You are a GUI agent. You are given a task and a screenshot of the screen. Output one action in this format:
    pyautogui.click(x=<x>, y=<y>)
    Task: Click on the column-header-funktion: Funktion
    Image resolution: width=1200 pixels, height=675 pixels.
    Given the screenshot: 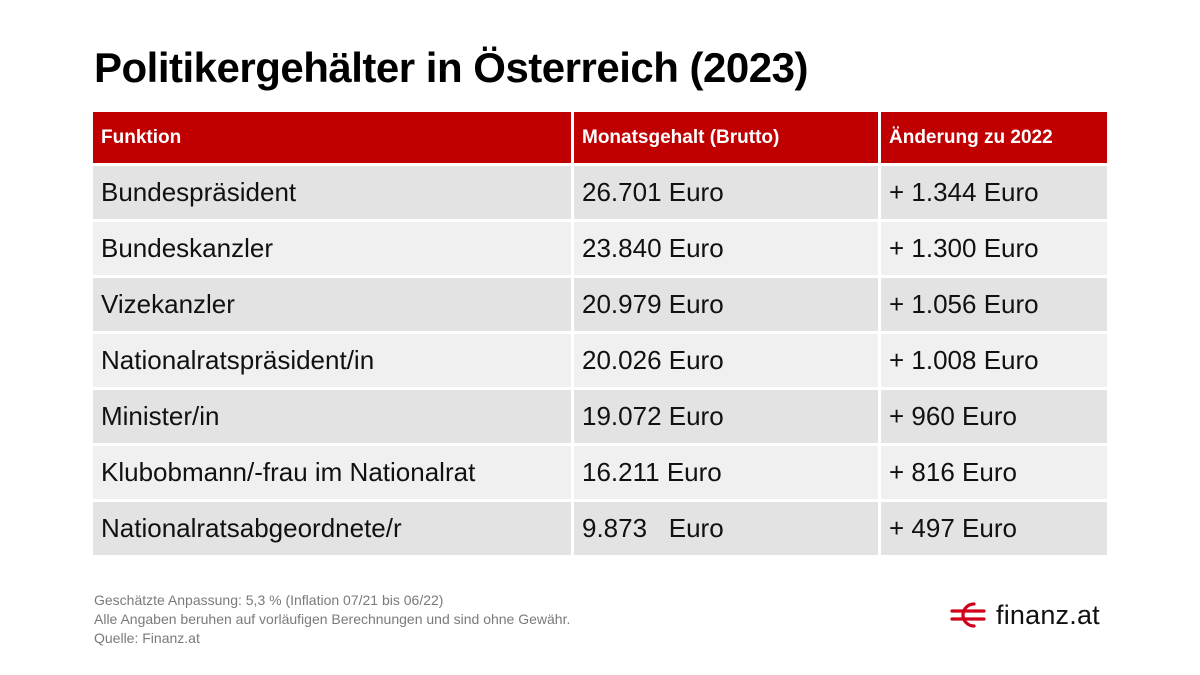 What is the action you would take?
    pyautogui.click(x=332, y=139)
    